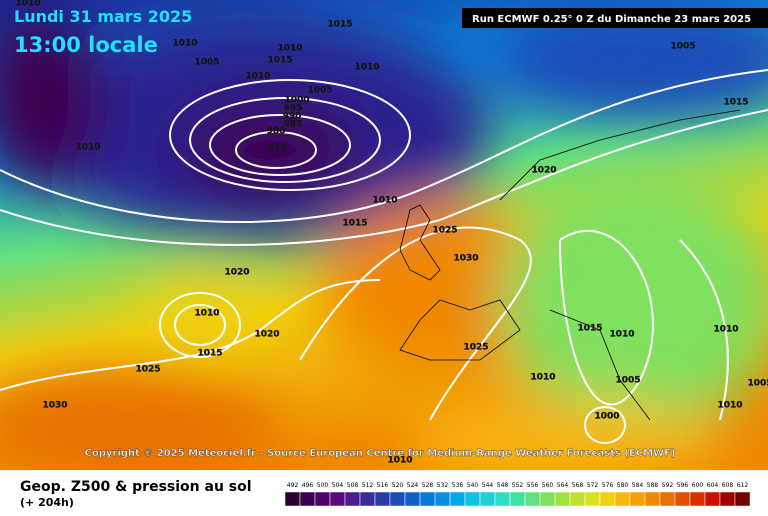 The height and width of the screenshot is (516, 768). What do you see at coordinates (578, 485) in the screenshot?
I see `scale-label: 568` at bounding box center [578, 485].